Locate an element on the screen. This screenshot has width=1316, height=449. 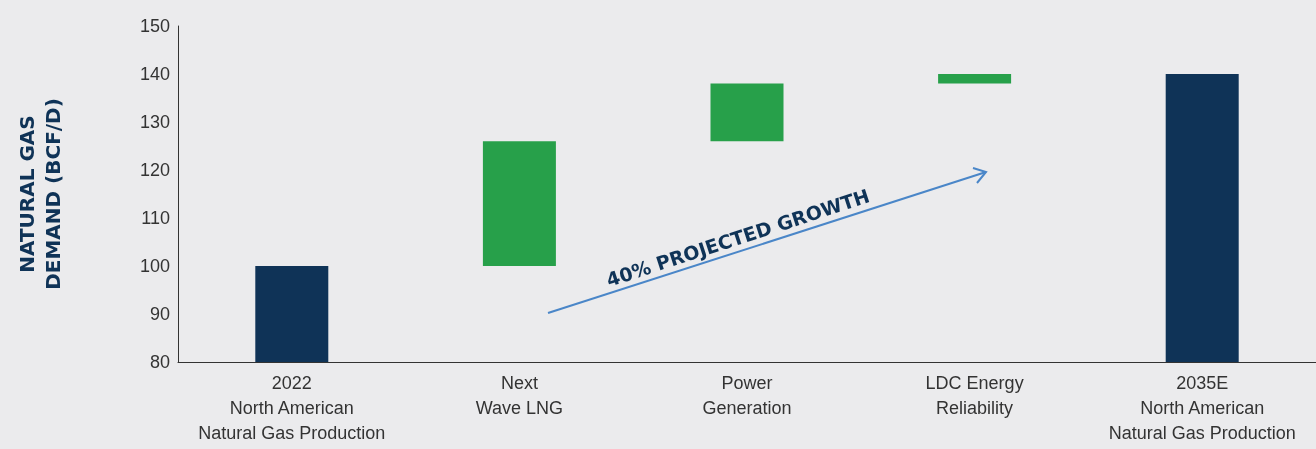
y-tick-label: 130 is located at coordinates (154, 122).